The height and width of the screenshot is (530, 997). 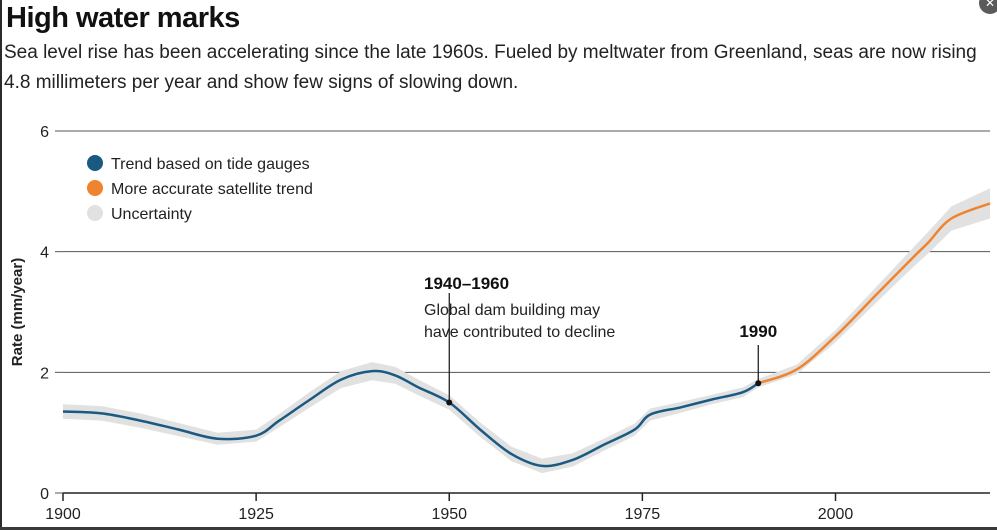 What do you see at coordinates (519, 332) in the screenshot?
I see `annotation-body-line-1: have contributed to decline` at bounding box center [519, 332].